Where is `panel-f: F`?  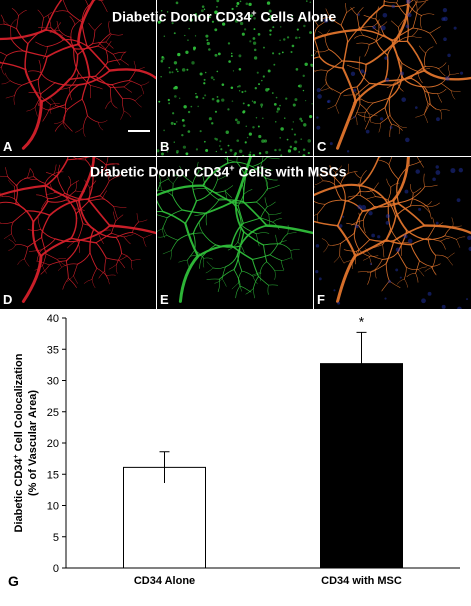
panel-f: F is located at coordinates (392, 233).